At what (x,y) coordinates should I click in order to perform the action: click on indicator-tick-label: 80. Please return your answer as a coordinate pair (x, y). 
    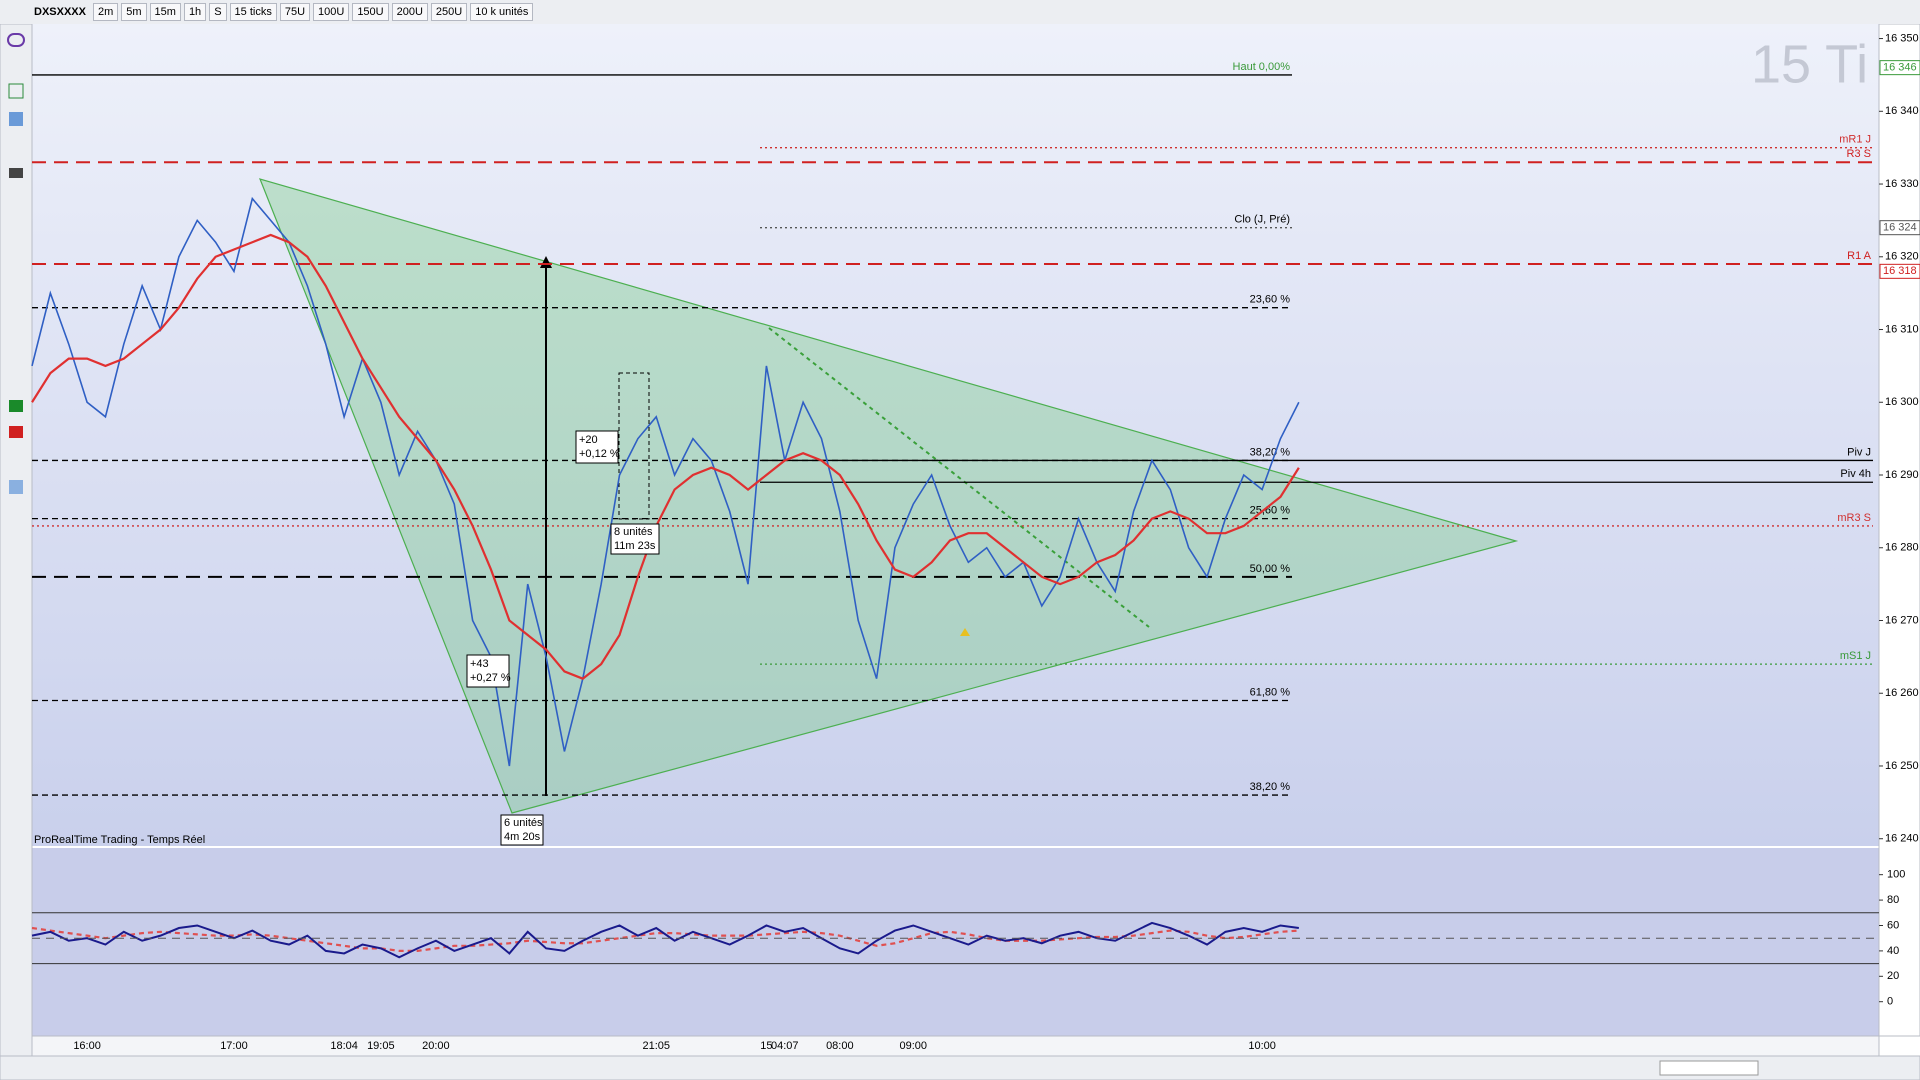
    Looking at the image, I should click on (1893, 900).